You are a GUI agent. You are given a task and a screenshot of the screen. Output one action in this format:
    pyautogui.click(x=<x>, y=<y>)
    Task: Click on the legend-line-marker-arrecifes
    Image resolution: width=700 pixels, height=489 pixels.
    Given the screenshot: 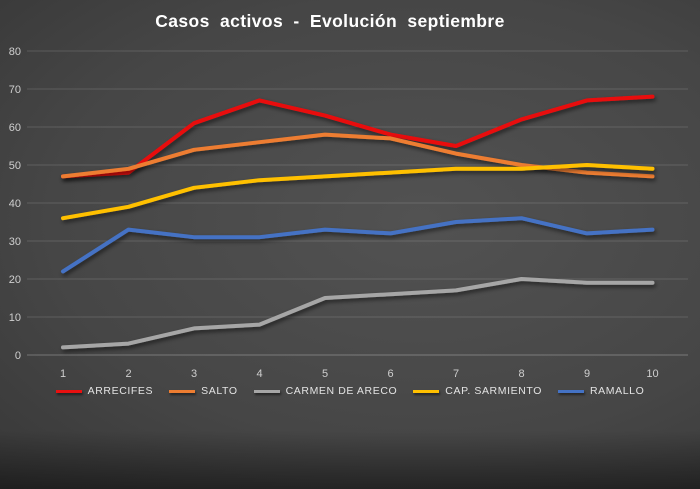 What is the action you would take?
    pyautogui.click(x=68, y=391)
    